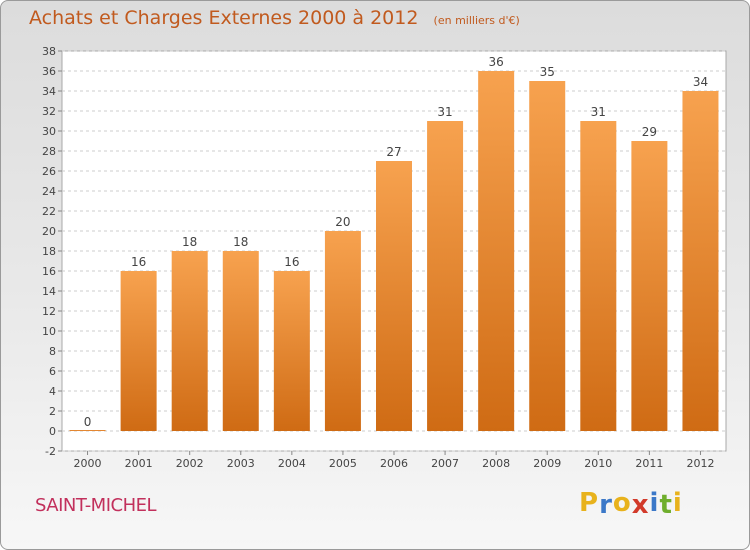 This screenshot has width=750, height=550. What do you see at coordinates (240, 242) in the screenshot?
I see `data-label-2003: 18` at bounding box center [240, 242].